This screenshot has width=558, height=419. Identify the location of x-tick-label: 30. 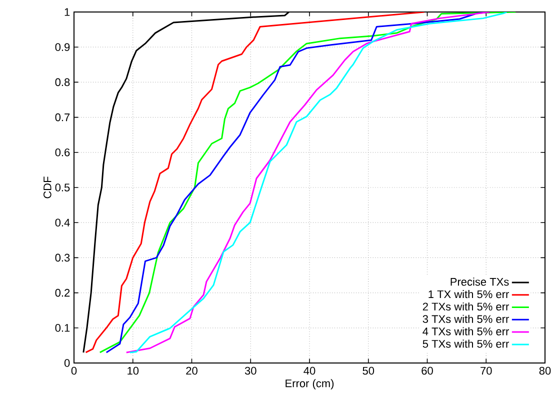
(250, 370).